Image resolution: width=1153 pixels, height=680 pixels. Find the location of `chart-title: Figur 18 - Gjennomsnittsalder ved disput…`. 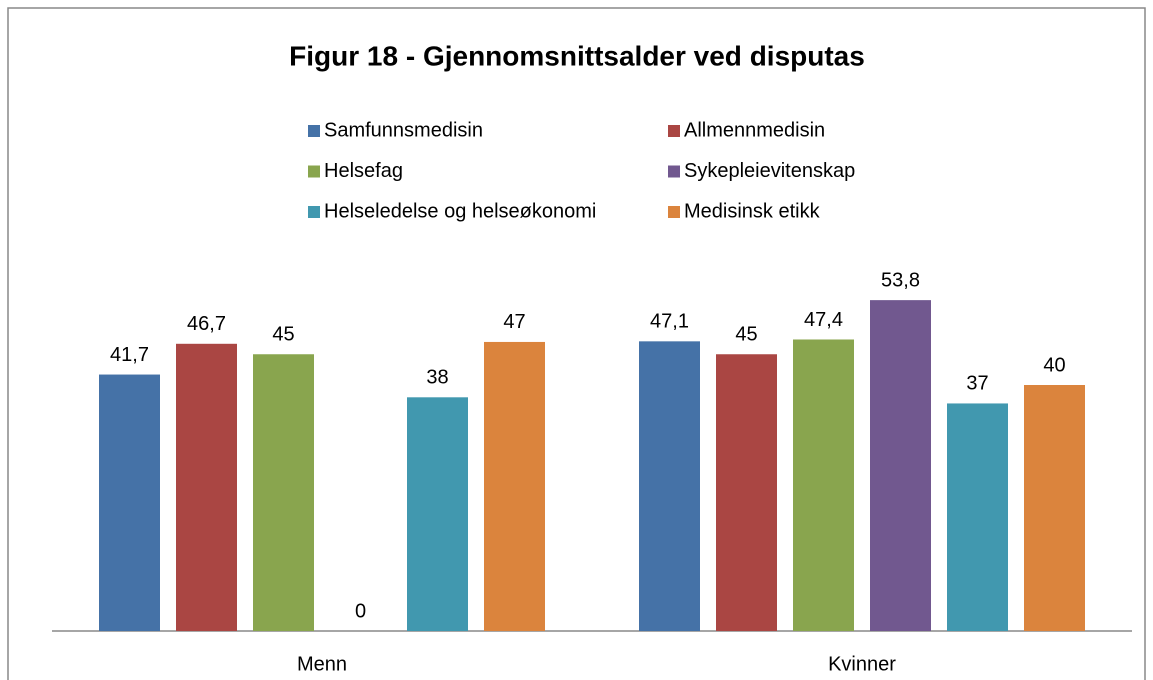

chart-title: Figur 18 - Gjennomsnittsalder ved disput… is located at coordinates (577, 55).